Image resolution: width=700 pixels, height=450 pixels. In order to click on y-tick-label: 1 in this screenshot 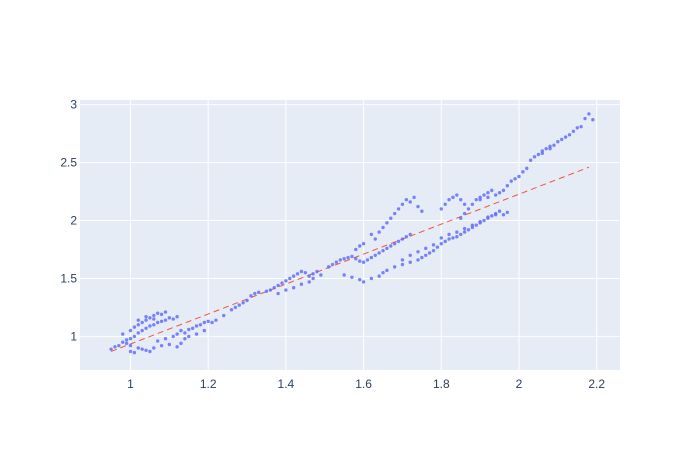, I will do `click(73, 336)`.